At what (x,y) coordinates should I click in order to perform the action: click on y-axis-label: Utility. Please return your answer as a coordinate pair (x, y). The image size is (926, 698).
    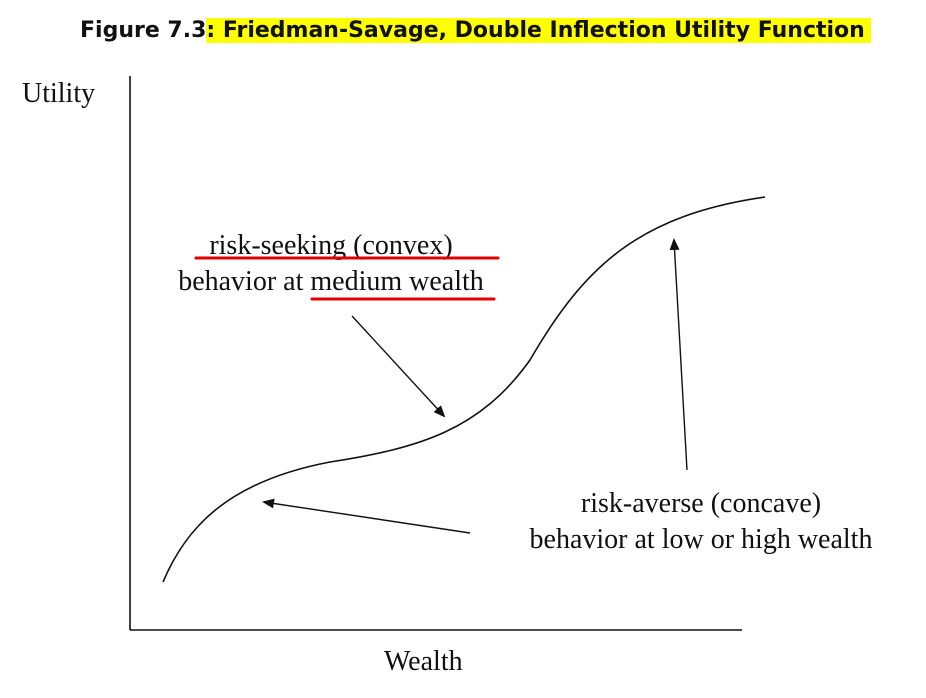
    Looking at the image, I should click on (59, 93).